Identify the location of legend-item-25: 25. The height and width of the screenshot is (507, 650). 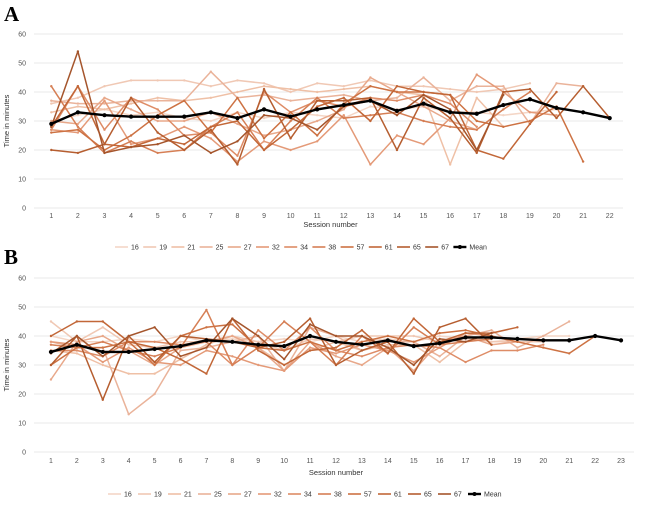
(210, 495).